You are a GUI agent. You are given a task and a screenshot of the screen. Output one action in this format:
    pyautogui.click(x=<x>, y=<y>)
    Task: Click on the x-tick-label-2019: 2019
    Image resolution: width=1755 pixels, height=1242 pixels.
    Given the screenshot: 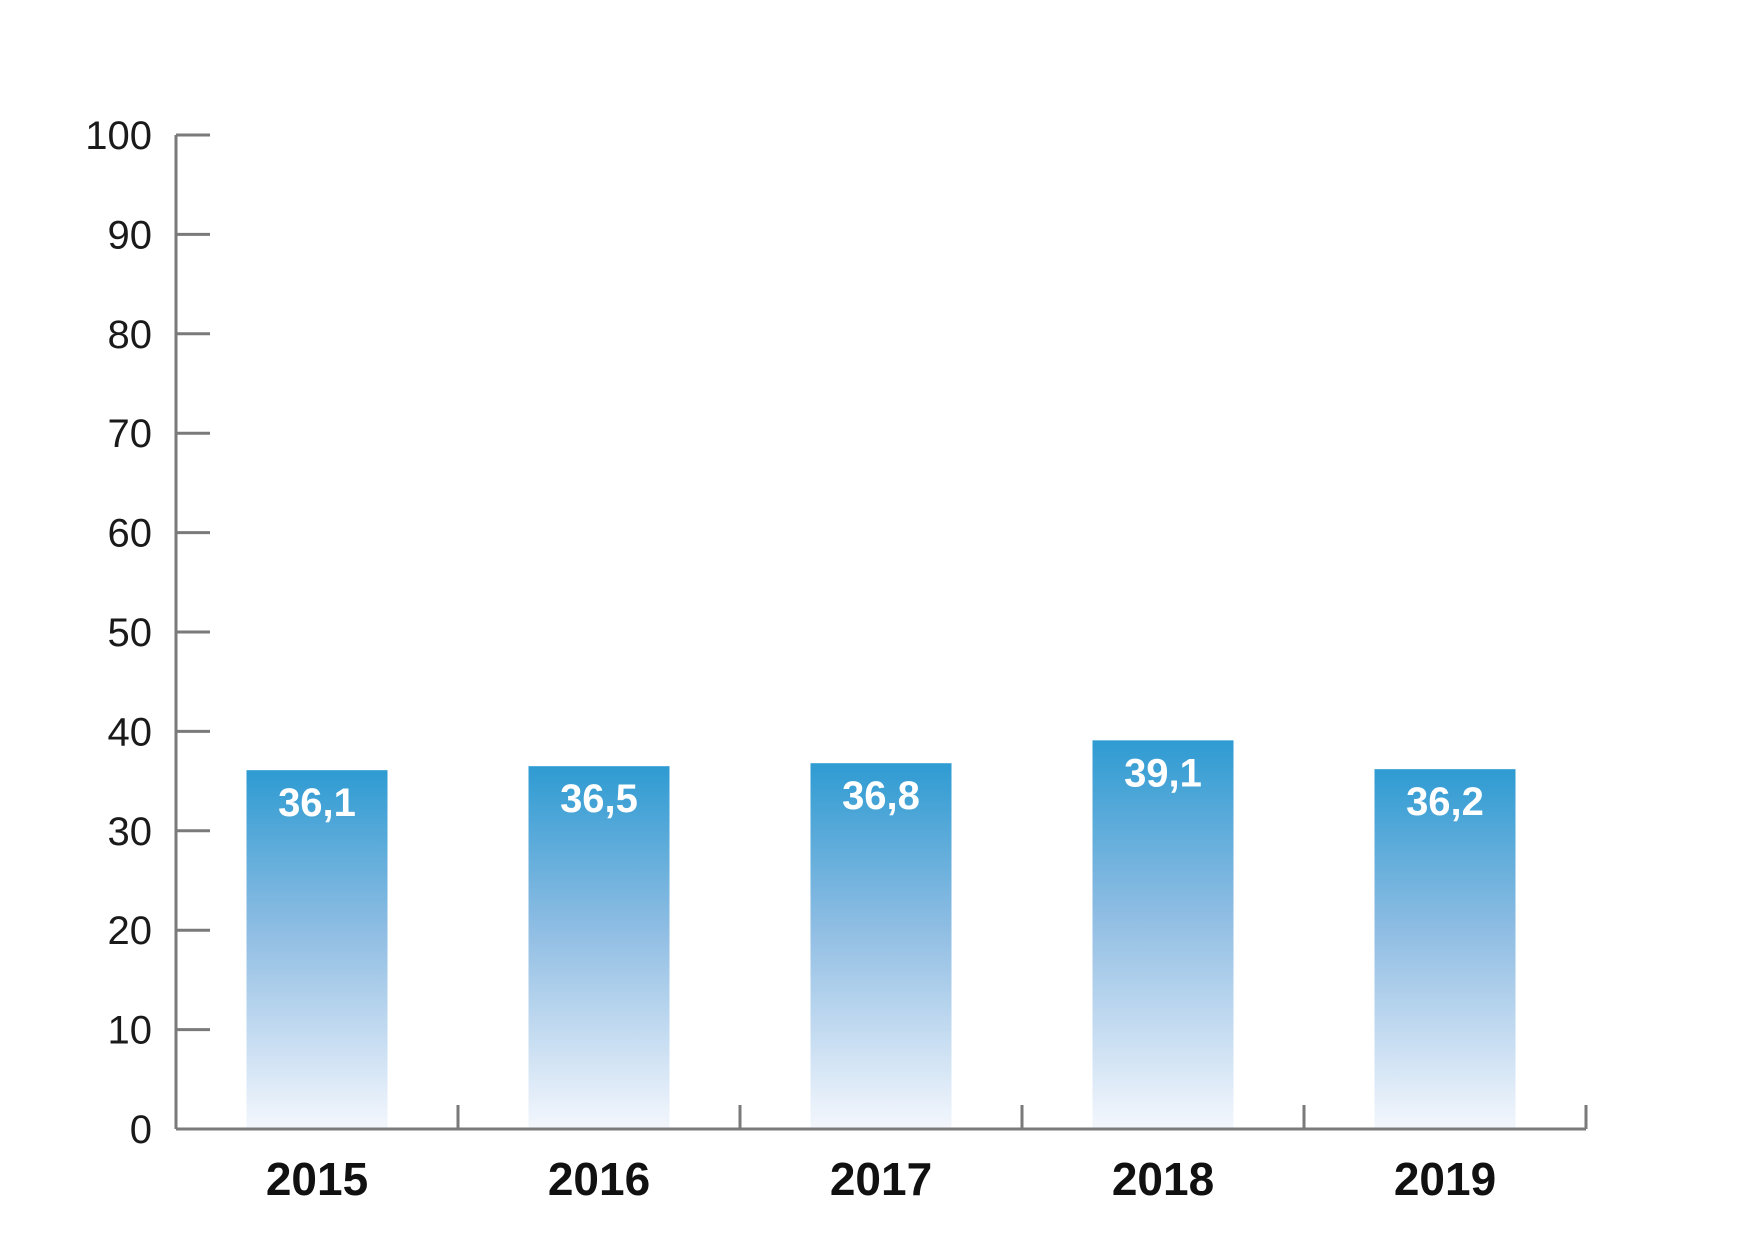 What is the action you would take?
    pyautogui.click(x=1445, y=1179)
    